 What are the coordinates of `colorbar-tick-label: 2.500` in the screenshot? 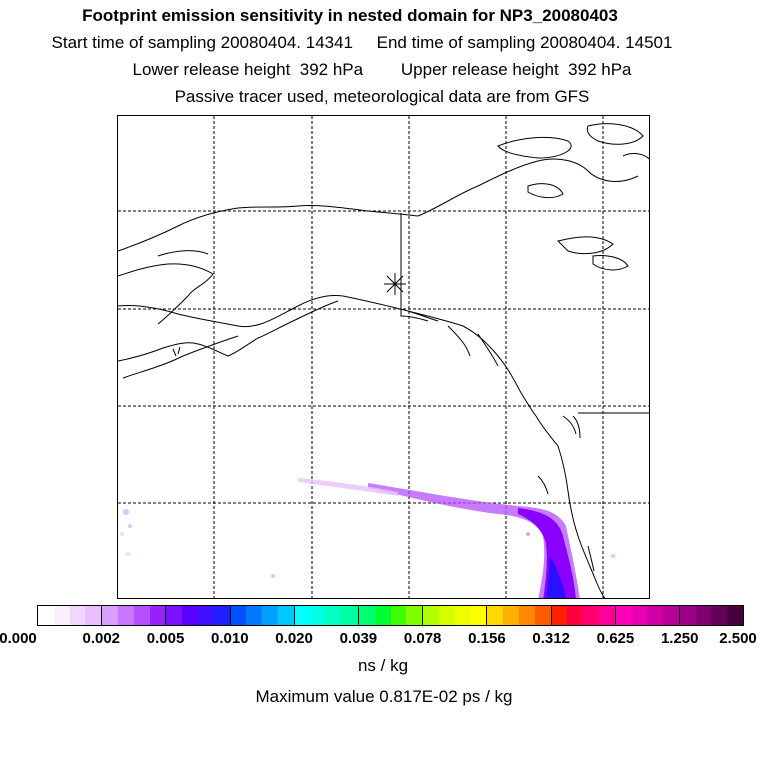 It's located at (738, 638).